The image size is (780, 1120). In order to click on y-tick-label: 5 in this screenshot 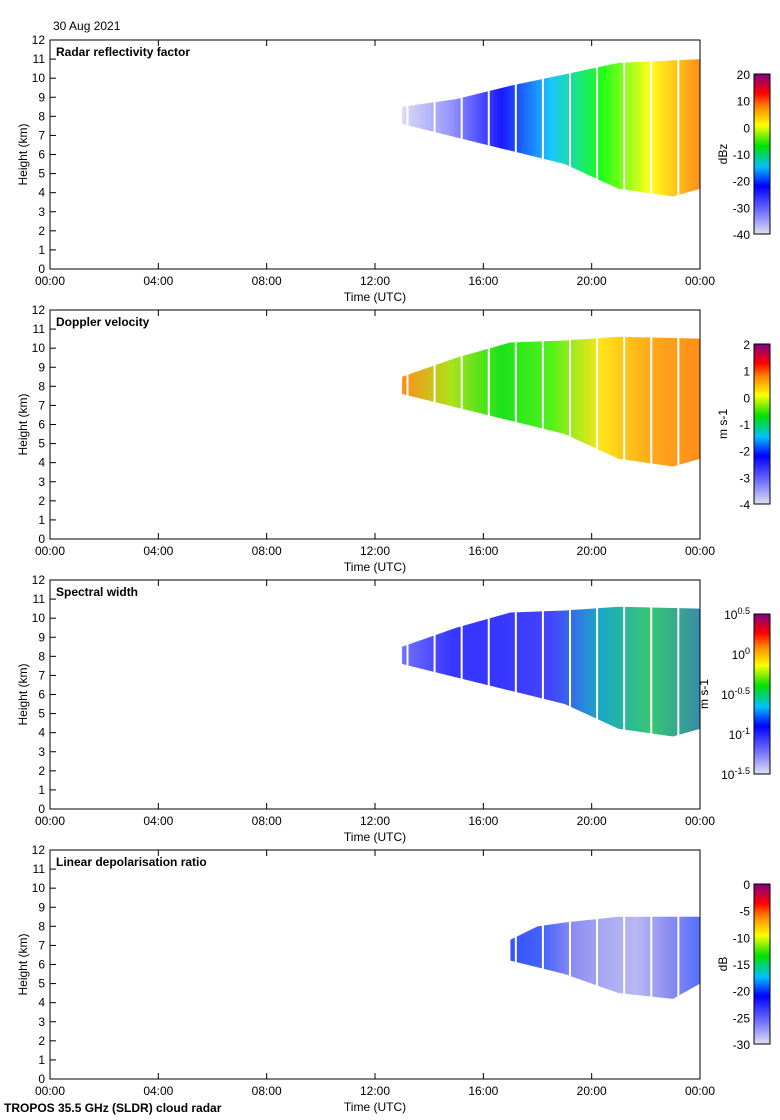, I will do `click(41, 714)`.